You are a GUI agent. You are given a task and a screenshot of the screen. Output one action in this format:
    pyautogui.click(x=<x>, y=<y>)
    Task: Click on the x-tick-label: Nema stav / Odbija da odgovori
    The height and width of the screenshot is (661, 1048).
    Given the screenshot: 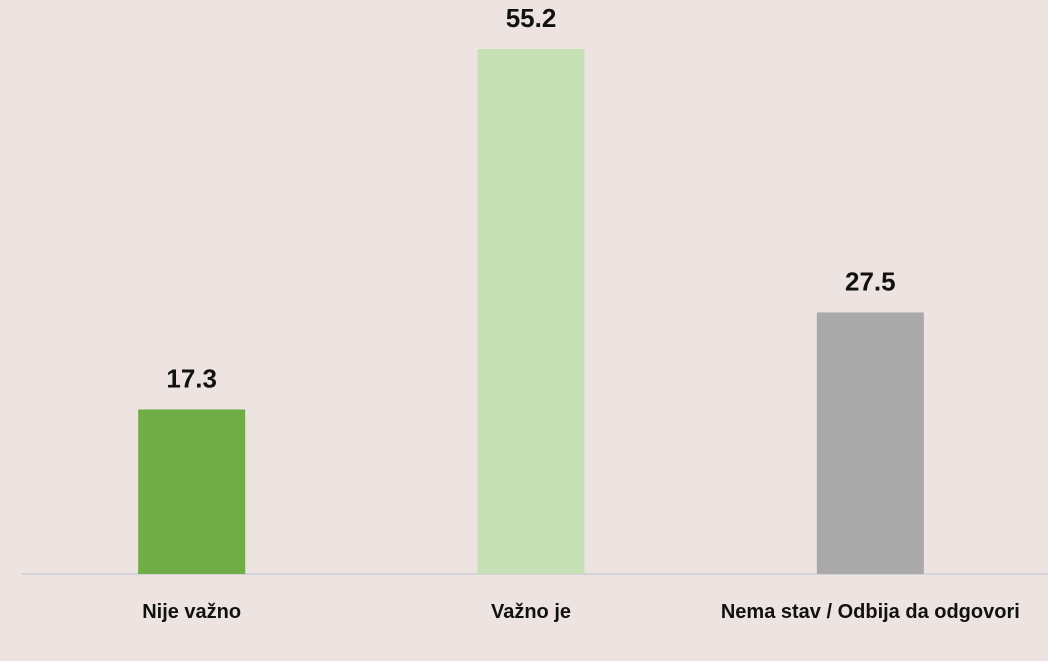 What is the action you would take?
    pyautogui.click(x=870, y=612)
    